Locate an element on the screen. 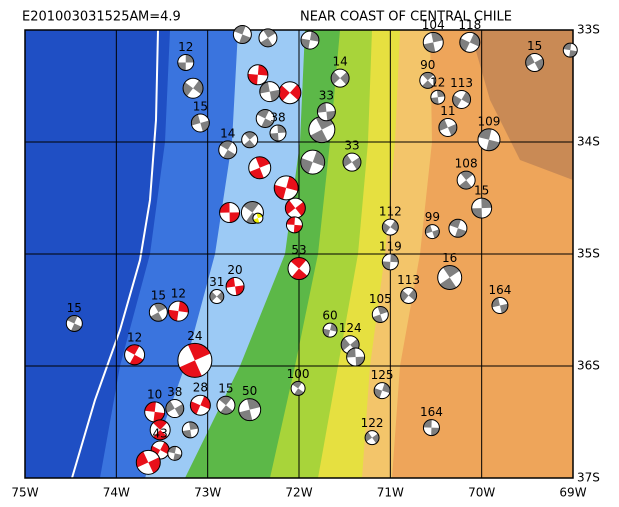 The height and width of the screenshot is (507, 619). y-tick-label: 36S is located at coordinates (588, 366).